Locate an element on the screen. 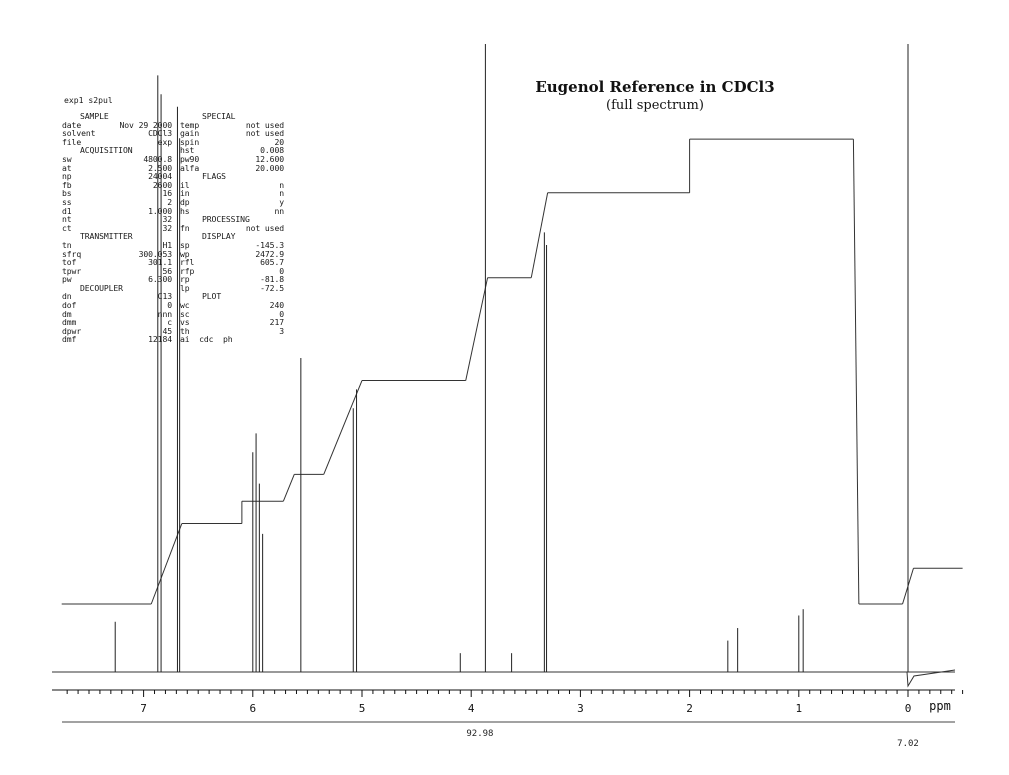 The image size is (1009, 775). parameter-section-label: PROCESSING is located at coordinates (226, 219).